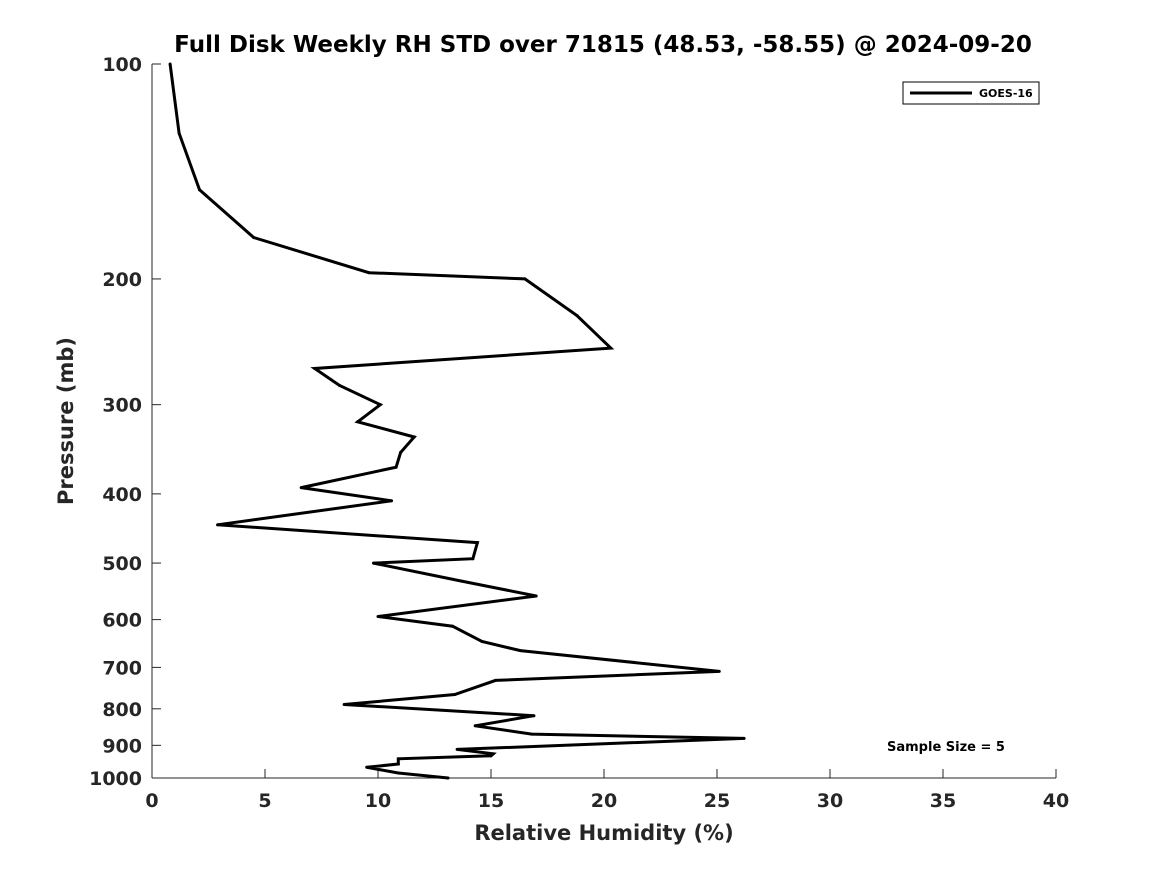 The height and width of the screenshot is (875, 1167). I want to click on y-tick-label: 900, so click(122, 746).